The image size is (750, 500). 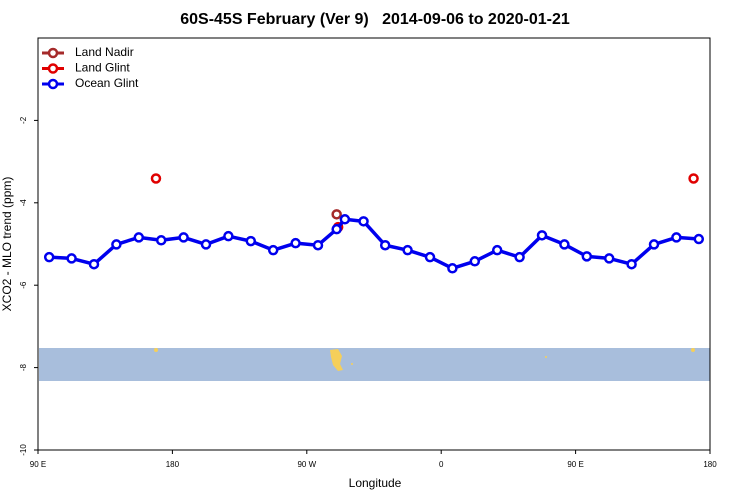 I want to click on x-tick-label: 0, so click(x=441, y=464).